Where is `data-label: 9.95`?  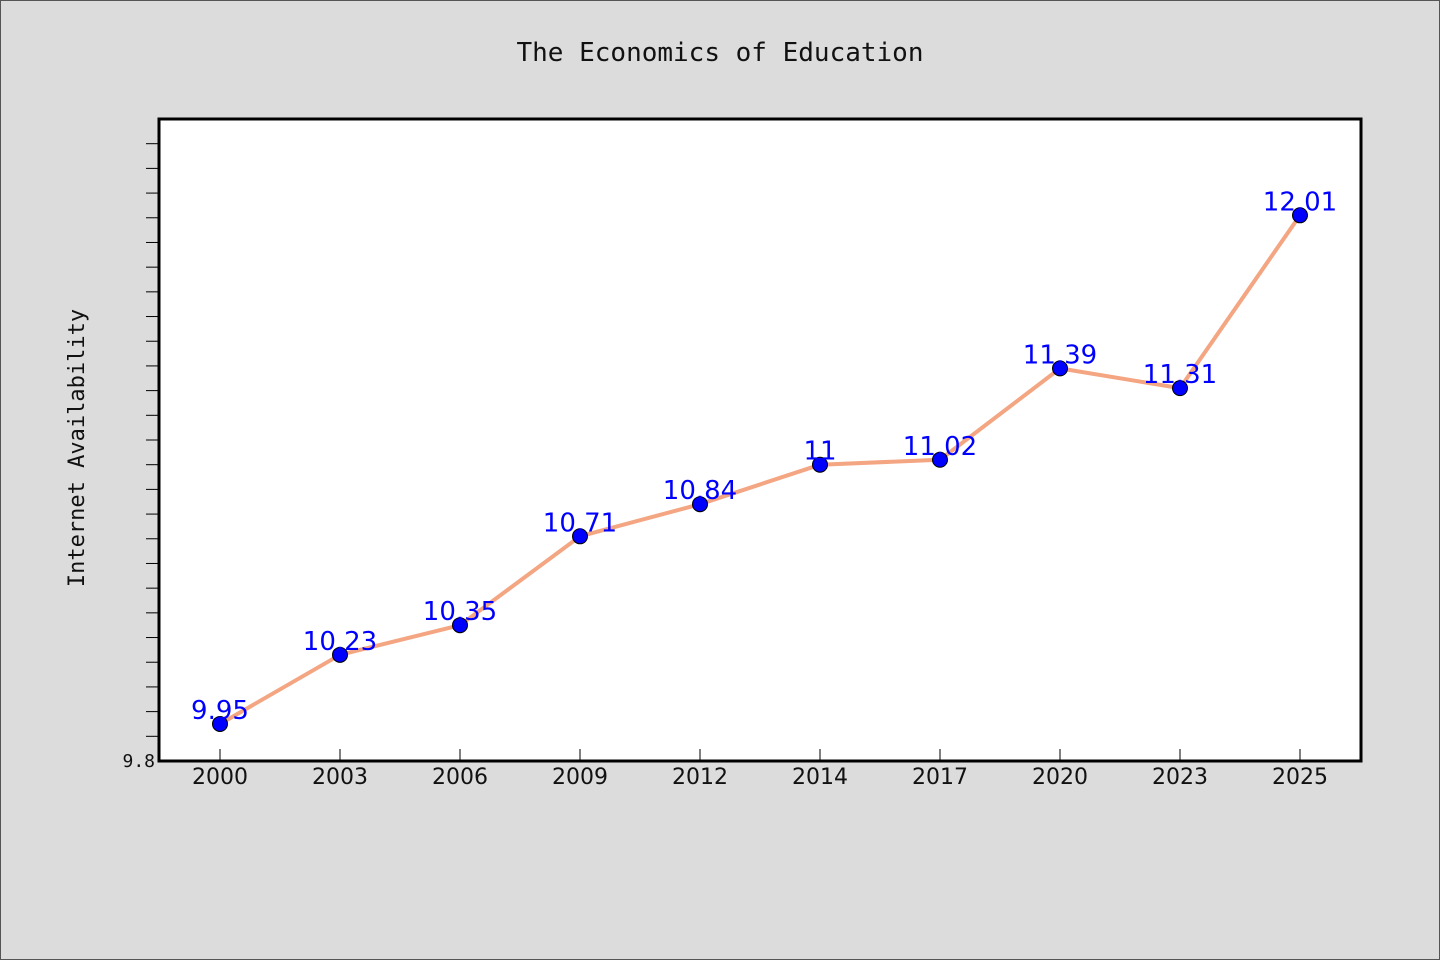 data-label: 9.95 is located at coordinates (220, 711).